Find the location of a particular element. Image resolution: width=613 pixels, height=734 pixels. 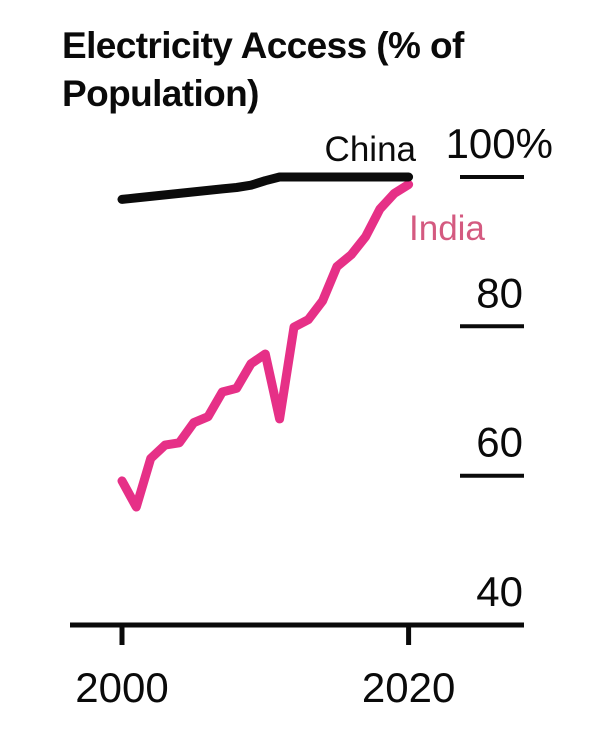

india-series-label: India is located at coordinates (447, 228).